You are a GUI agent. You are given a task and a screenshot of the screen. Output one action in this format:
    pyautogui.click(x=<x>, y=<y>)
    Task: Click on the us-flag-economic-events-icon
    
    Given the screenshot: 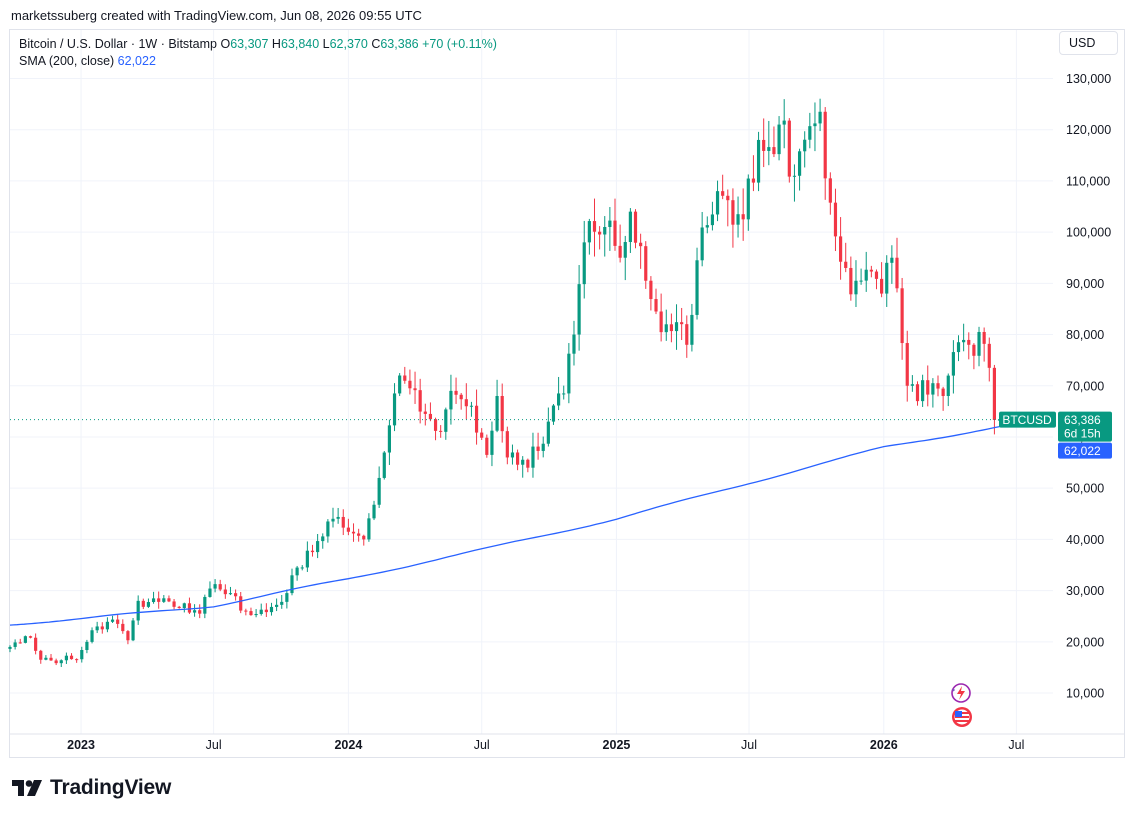 What is the action you would take?
    pyautogui.click(x=962, y=717)
    